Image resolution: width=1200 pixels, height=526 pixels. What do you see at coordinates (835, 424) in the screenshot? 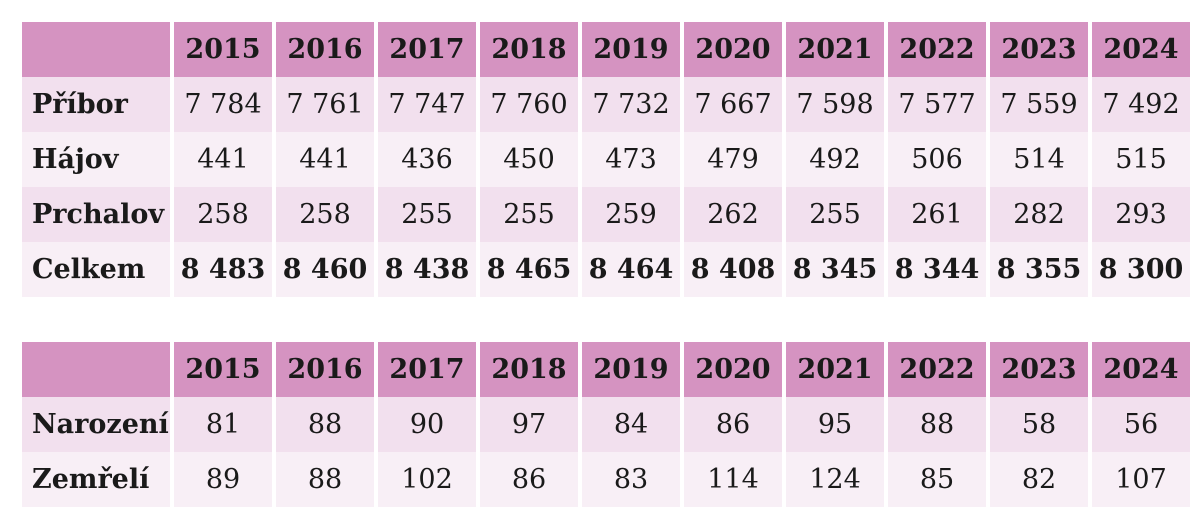
I see `table-cell: 95` at bounding box center [835, 424].